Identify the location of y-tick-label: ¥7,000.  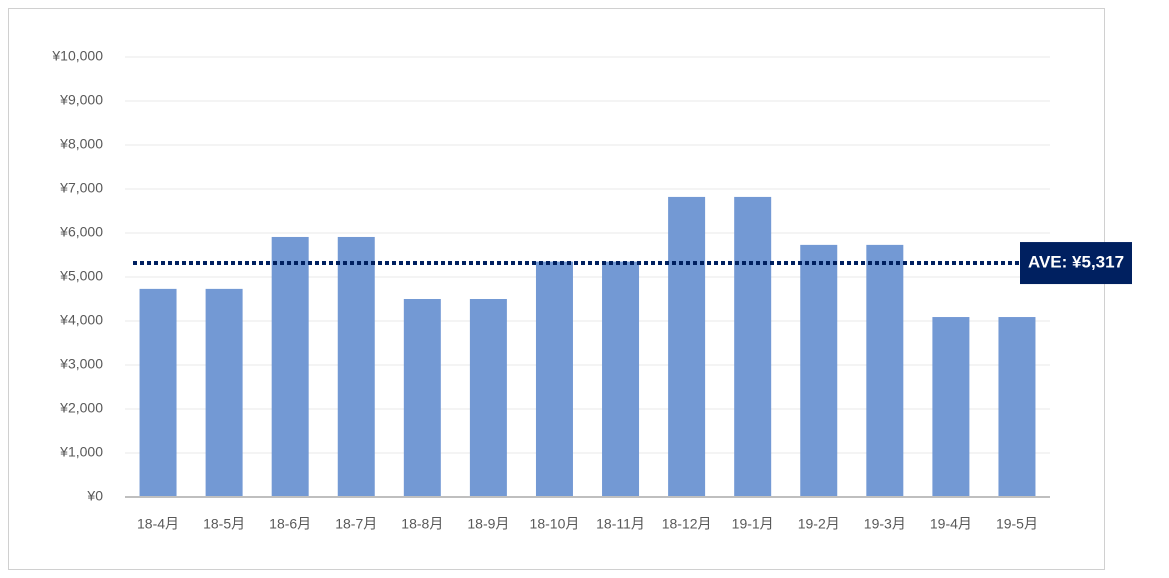
(81, 188).